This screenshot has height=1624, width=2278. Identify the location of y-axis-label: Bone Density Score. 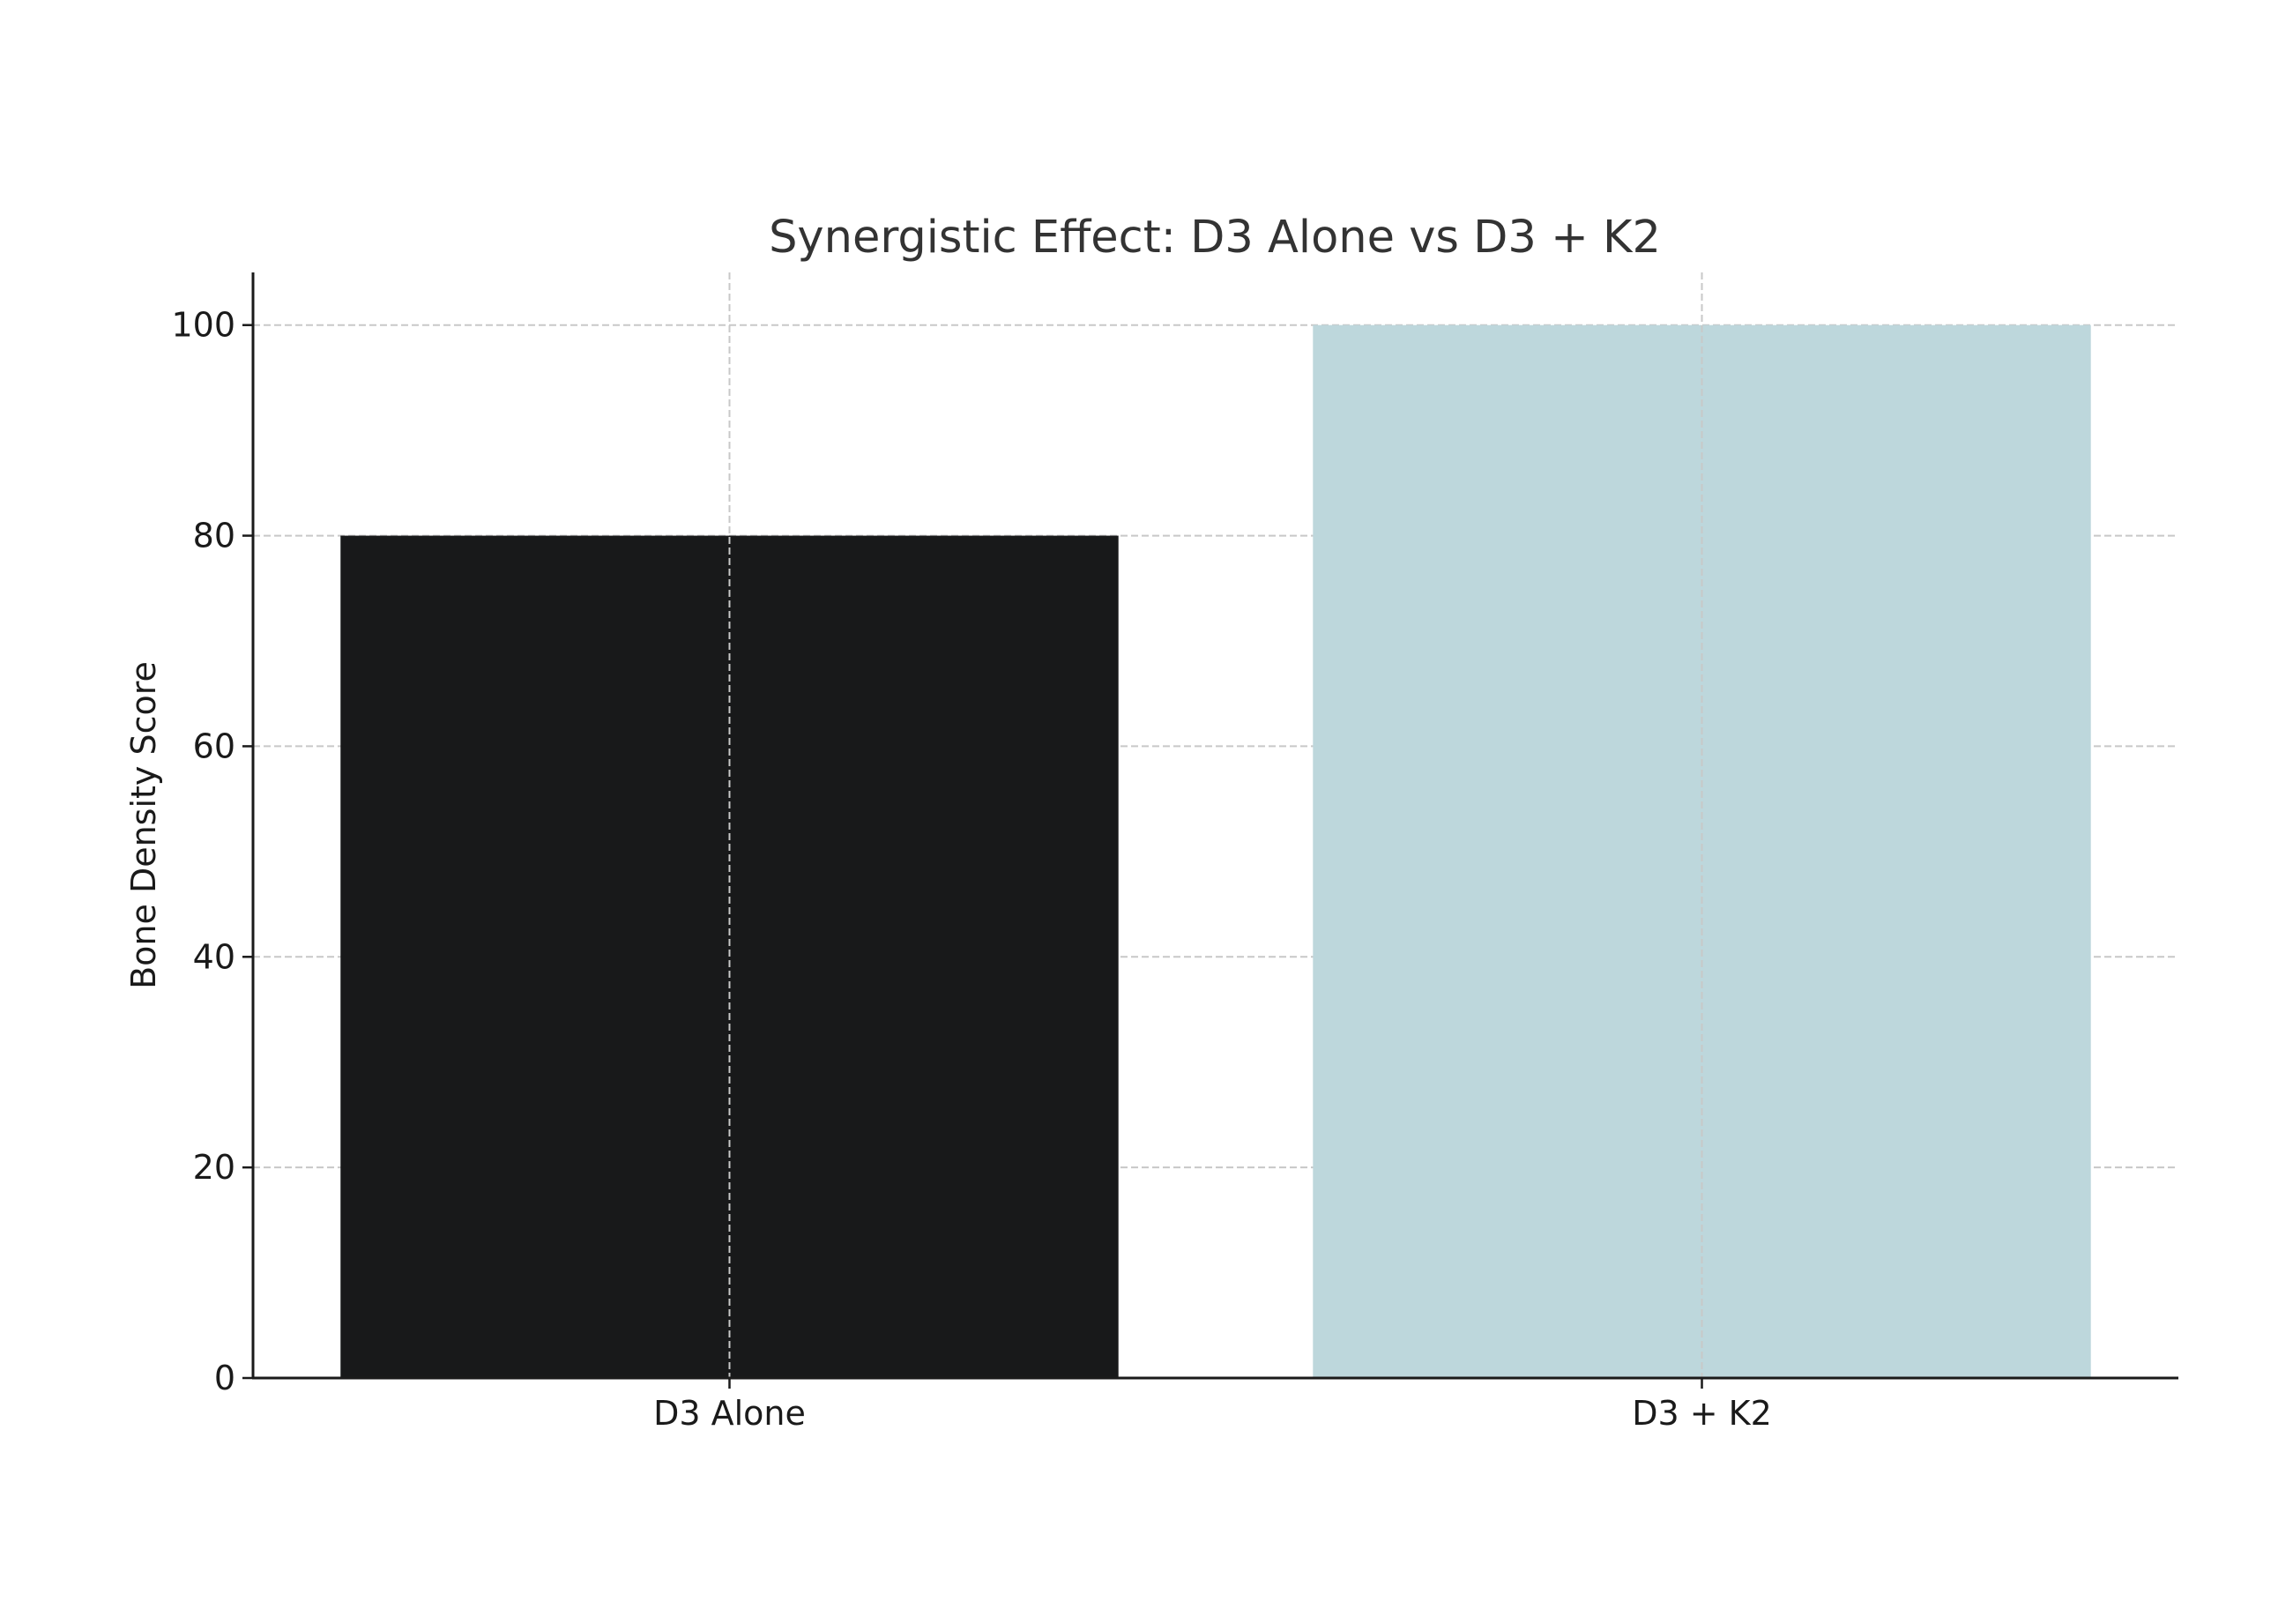
(143, 825).